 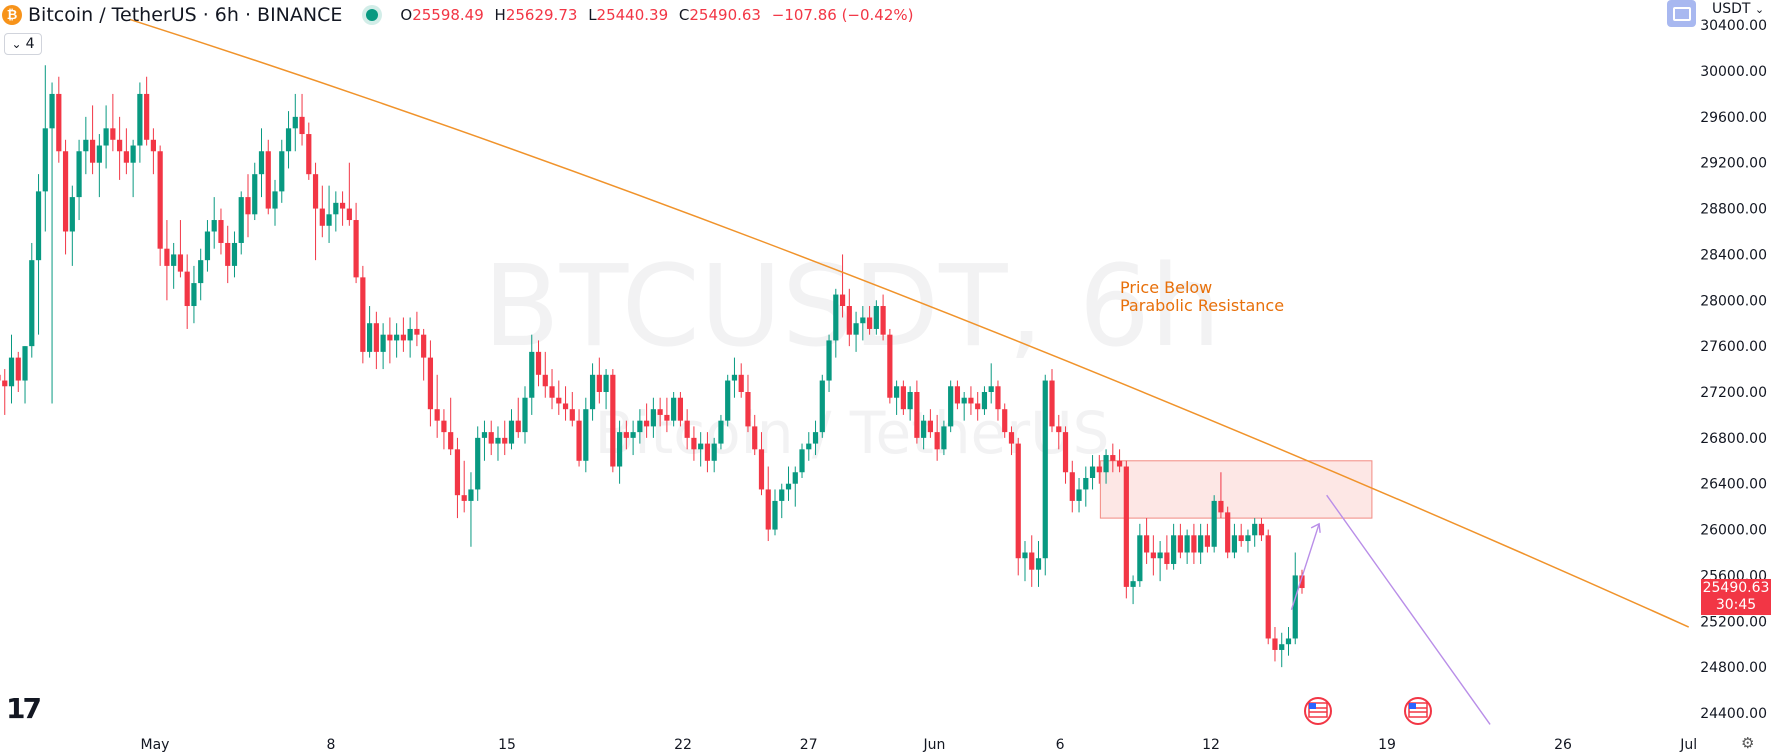 I want to click on symbol-title: Bitcoin / TetherUS · 6h · BINANCE, so click(x=185, y=15).